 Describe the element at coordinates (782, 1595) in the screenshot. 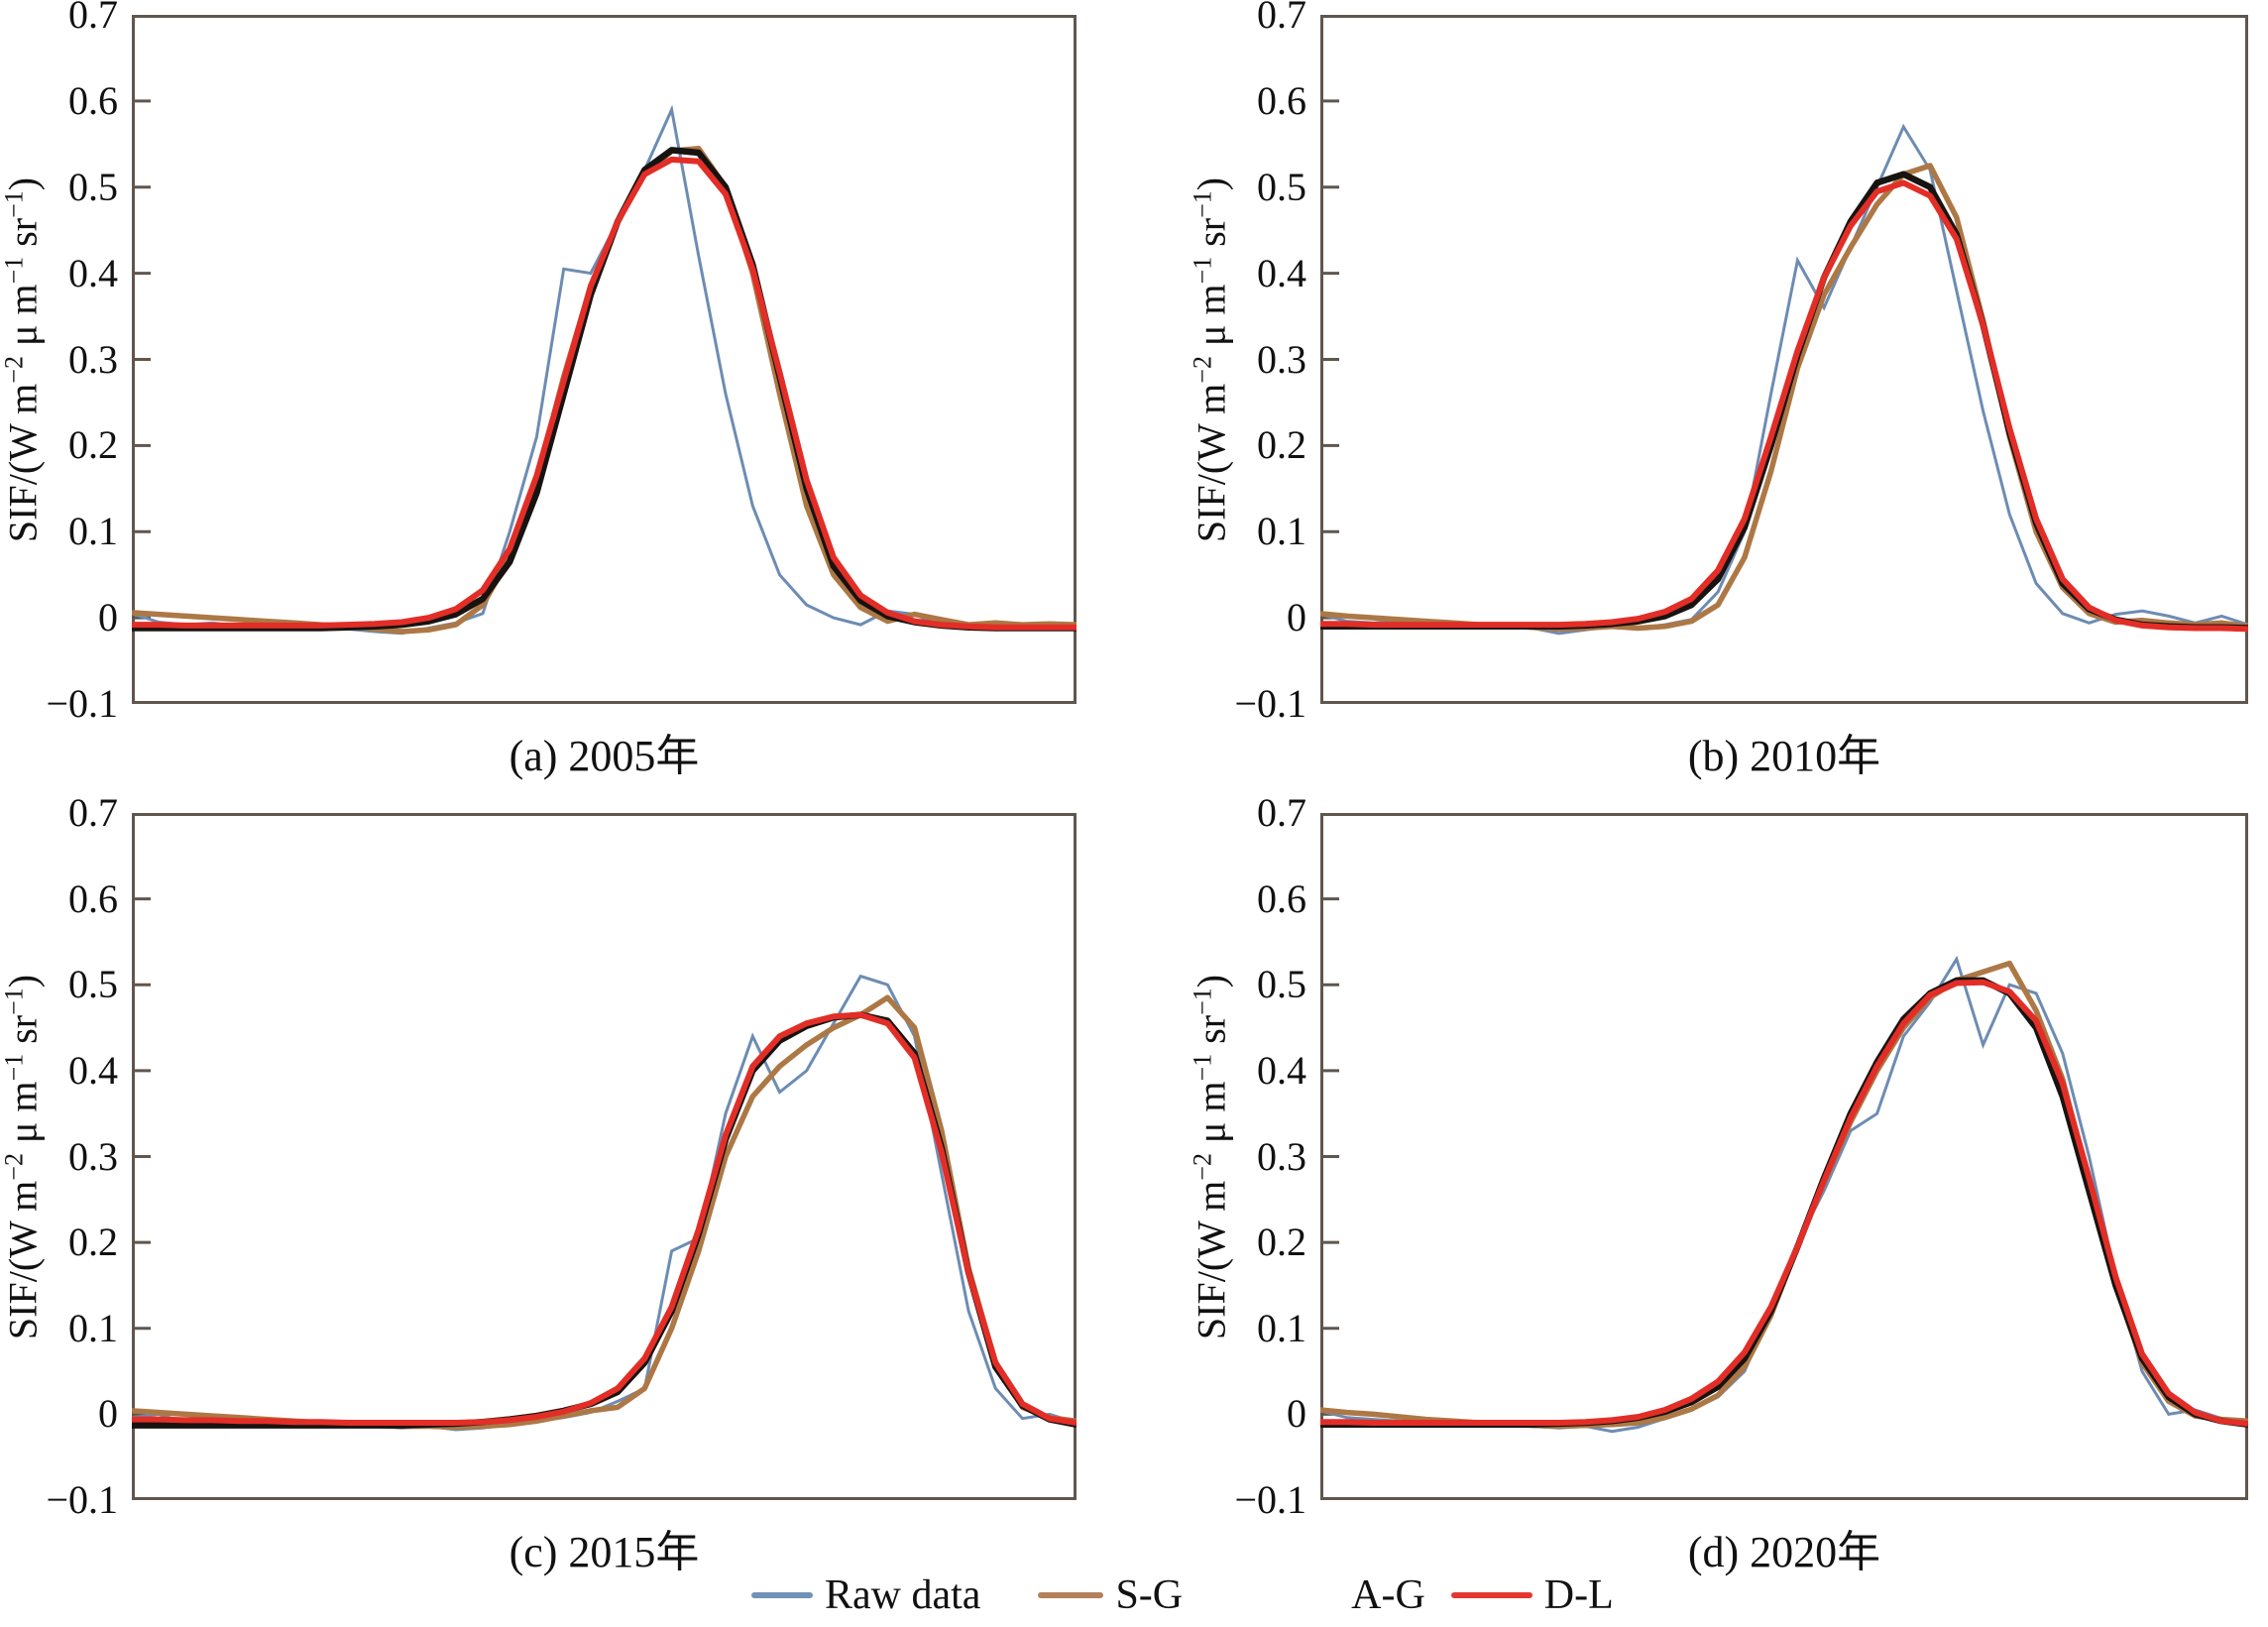

I see `raw-data-line-swatch` at that location.